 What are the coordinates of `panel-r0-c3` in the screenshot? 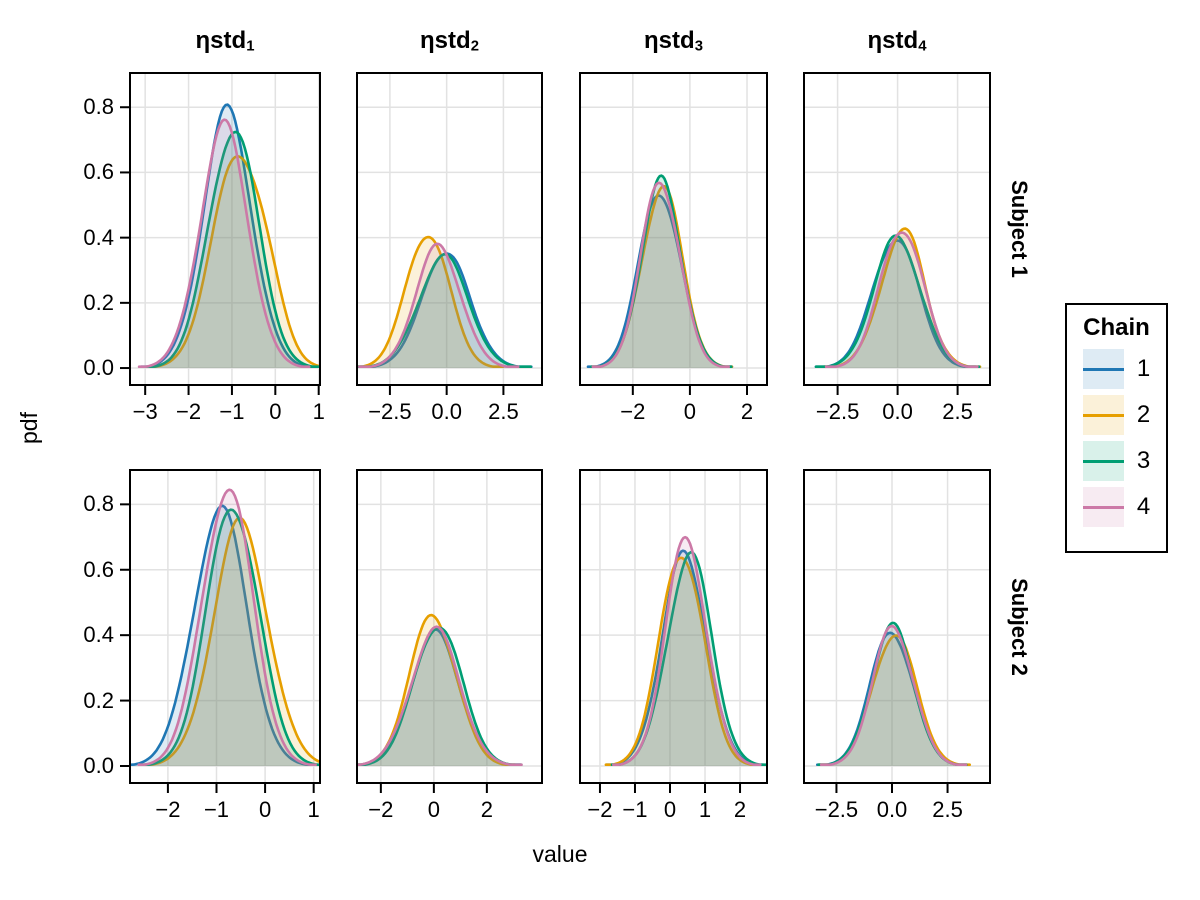 It's located at (897, 233).